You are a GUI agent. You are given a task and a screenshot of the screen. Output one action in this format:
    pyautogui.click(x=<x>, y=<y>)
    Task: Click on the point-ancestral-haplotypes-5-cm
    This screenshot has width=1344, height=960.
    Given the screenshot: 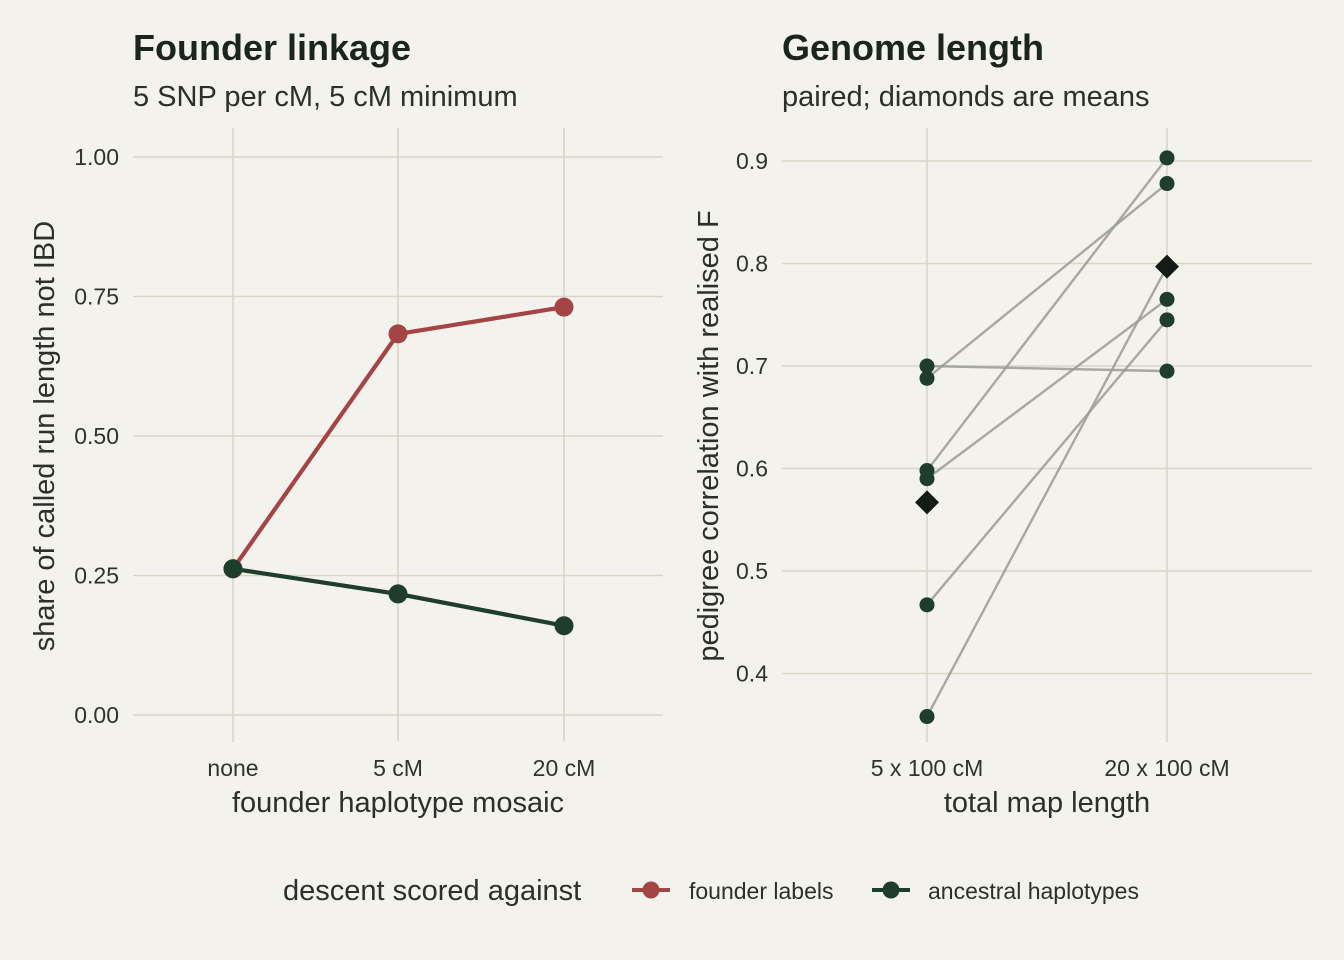 What is the action you would take?
    pyautogui.click(x=398, y=594)
    